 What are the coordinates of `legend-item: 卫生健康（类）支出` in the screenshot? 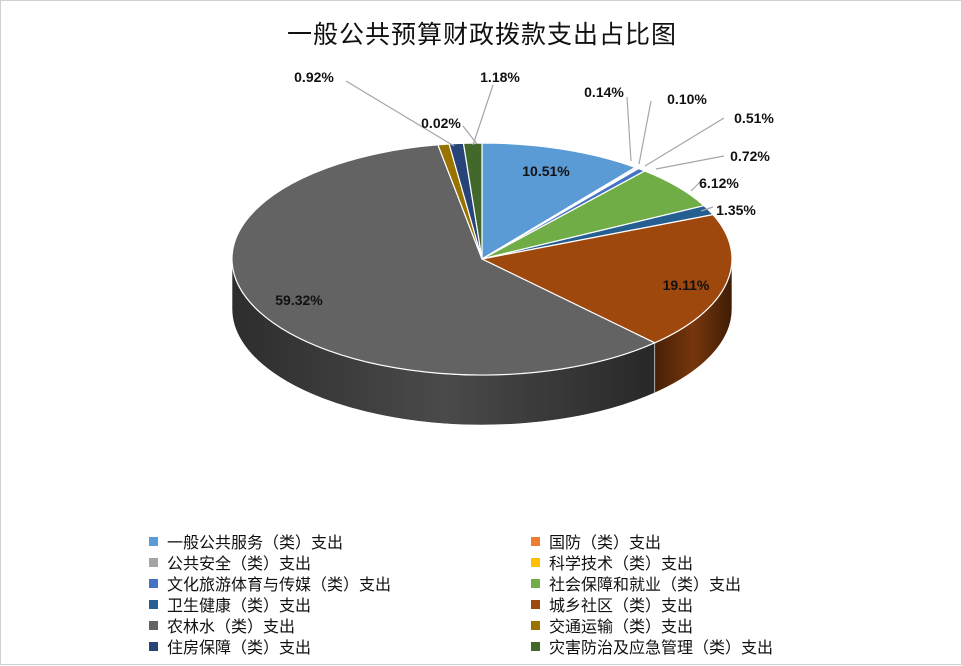 It's located at (230, 604).